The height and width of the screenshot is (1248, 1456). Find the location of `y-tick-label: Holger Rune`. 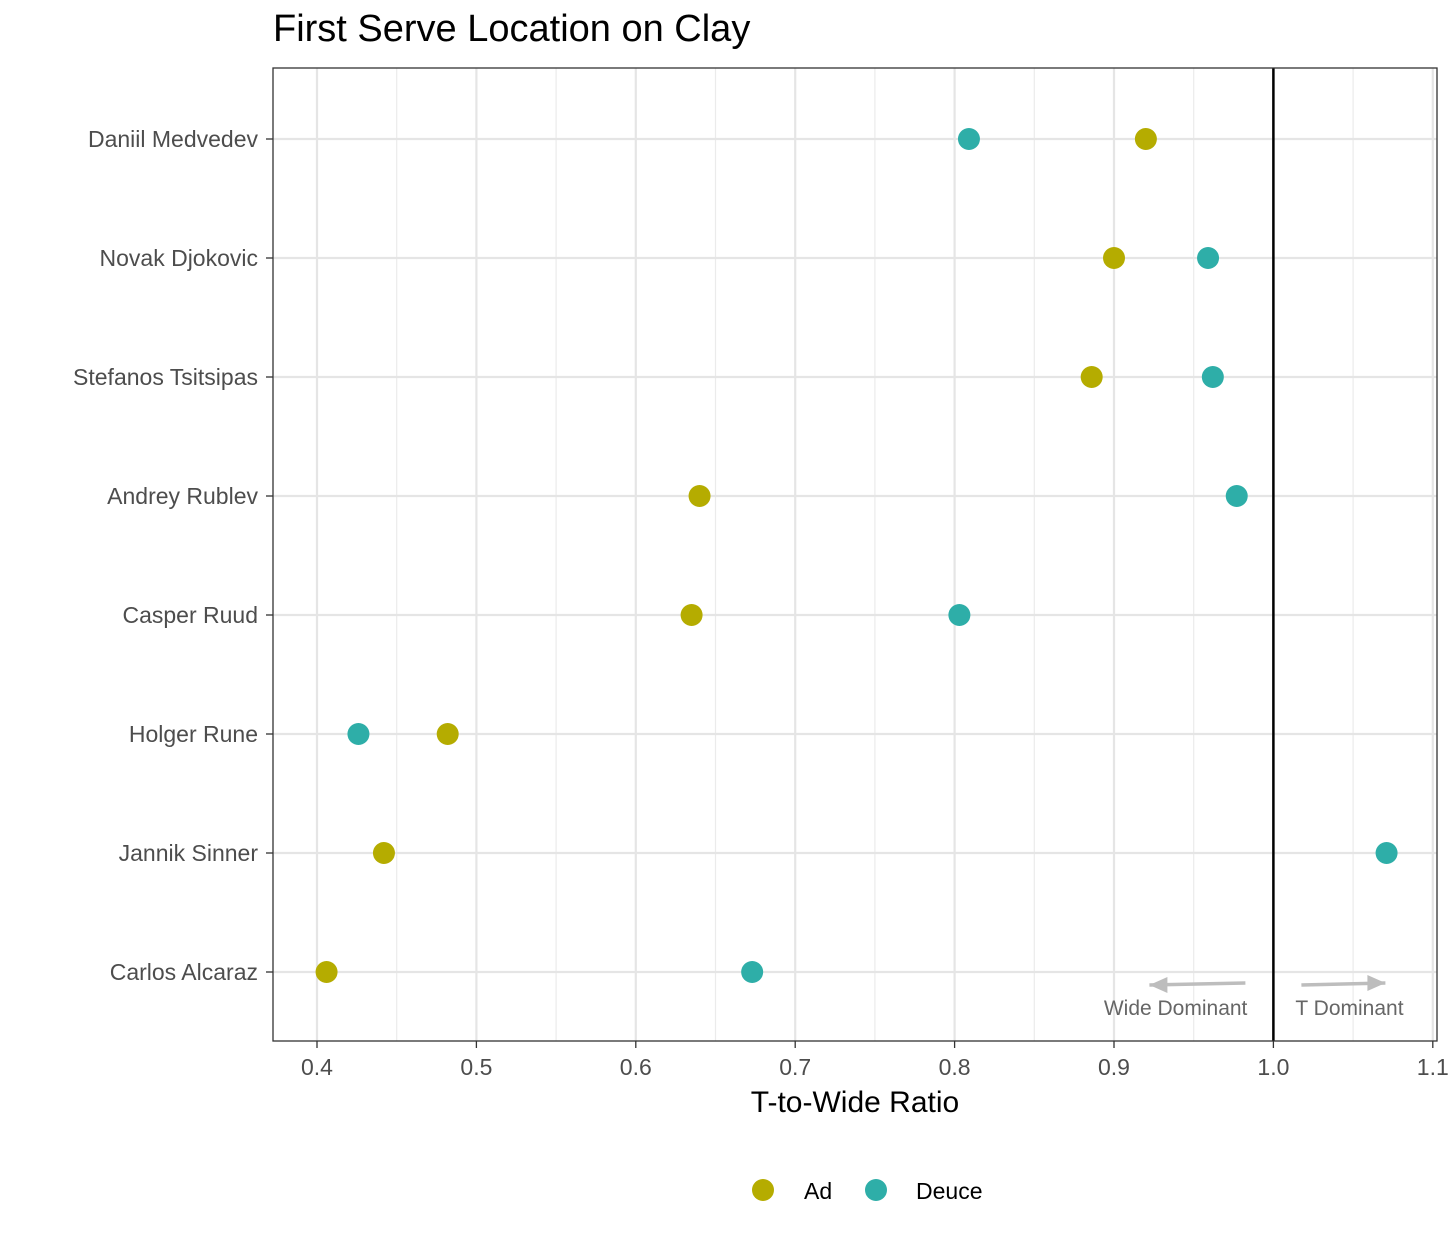

y-tick-label: Holger Rune is located at coordinates (193, 734).